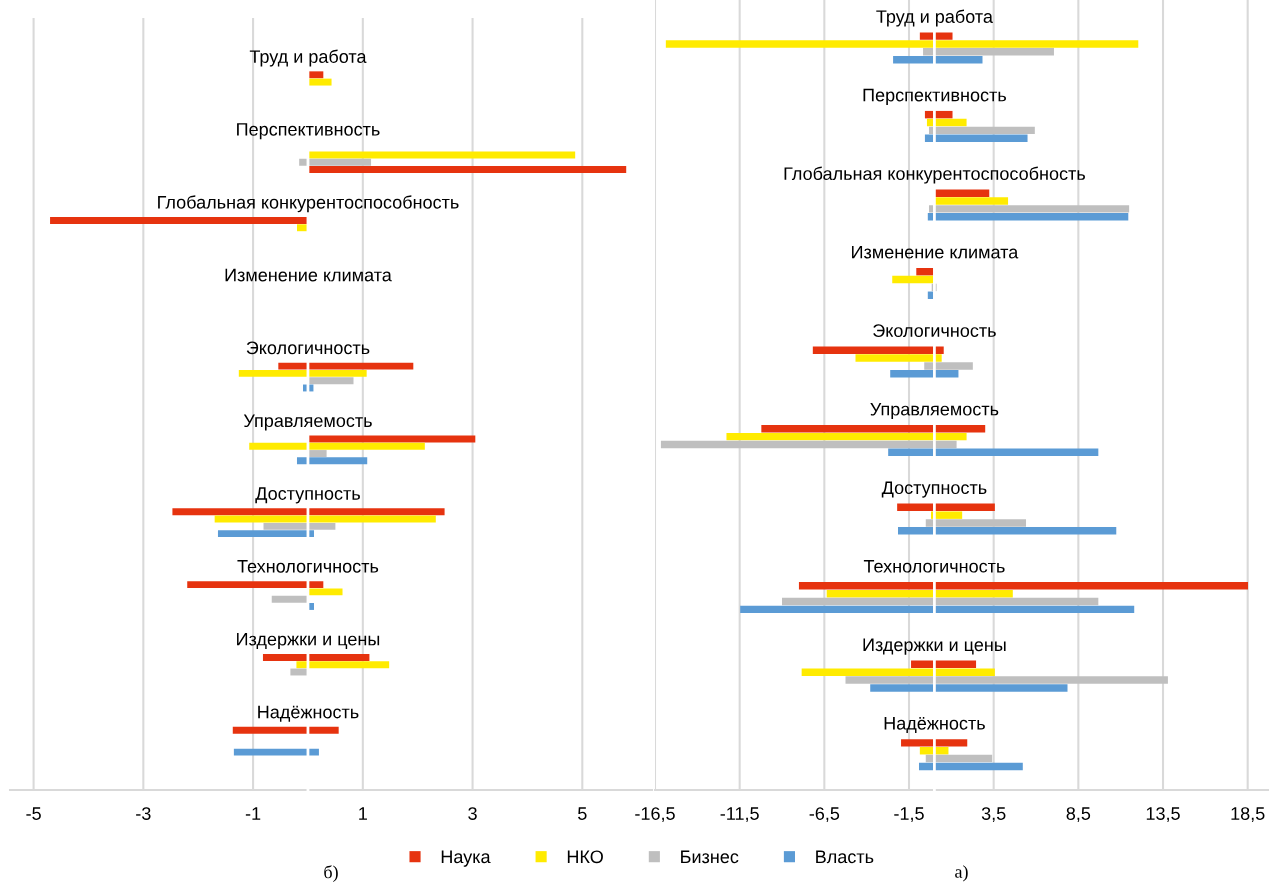  I want to click on x-tick-label: 3,5, so click(993, 815).